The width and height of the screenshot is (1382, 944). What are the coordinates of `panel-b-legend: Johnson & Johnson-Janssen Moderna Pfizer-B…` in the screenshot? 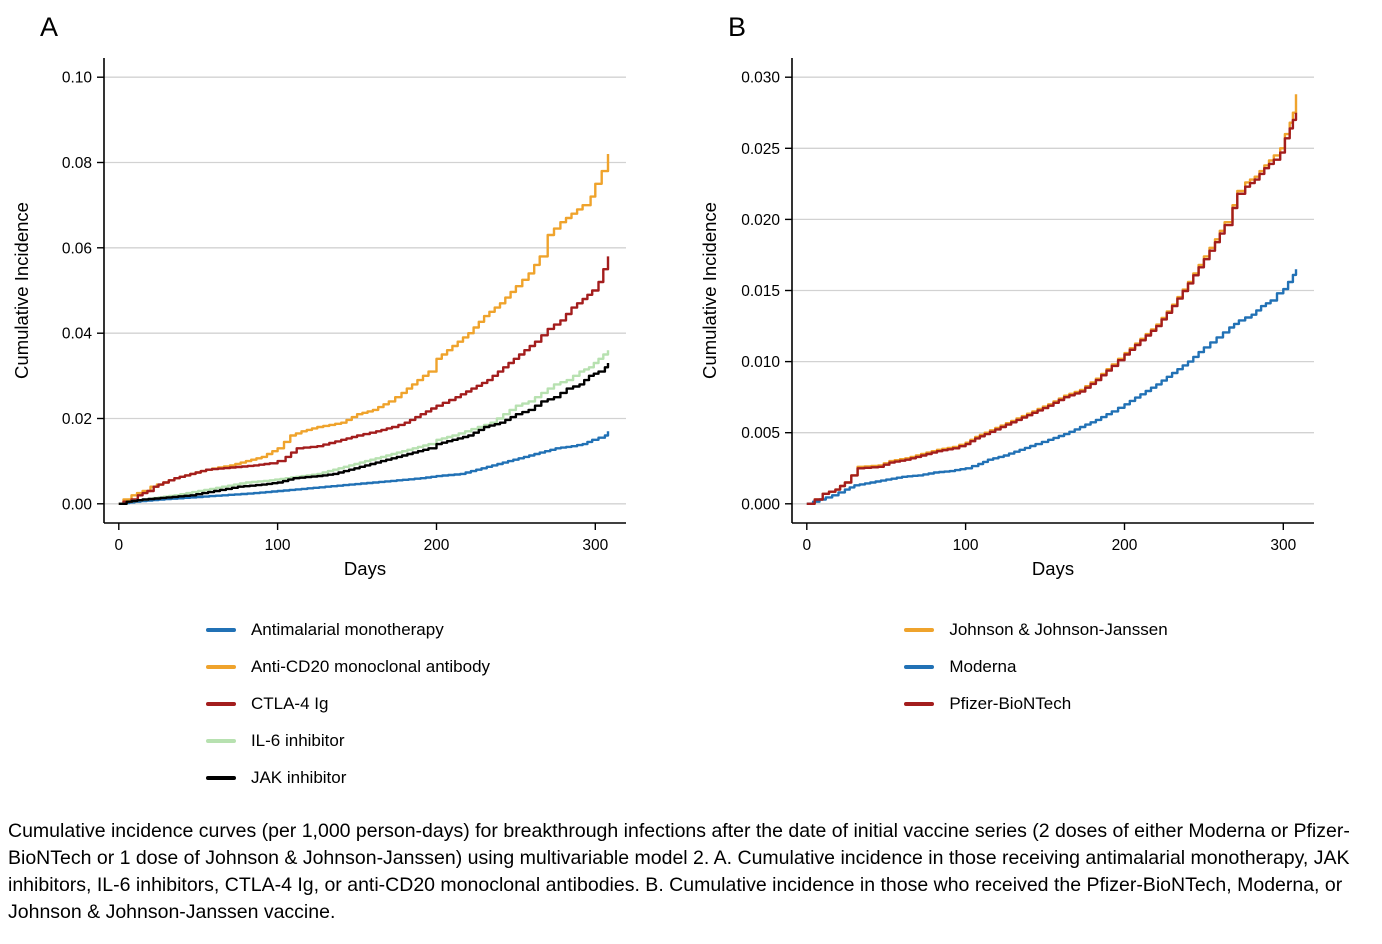 It's located at (1036, 666).